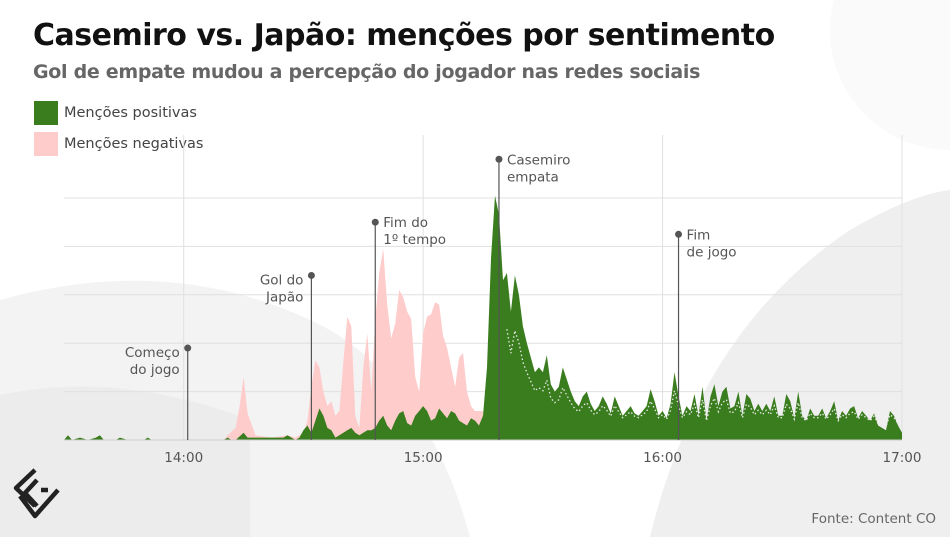 The height and width of the screenshot is (537, 950). What do you see at coordinates (704, 379) in the screenshot?
I see `series-dotted-line` at bounding box center [704, 379].